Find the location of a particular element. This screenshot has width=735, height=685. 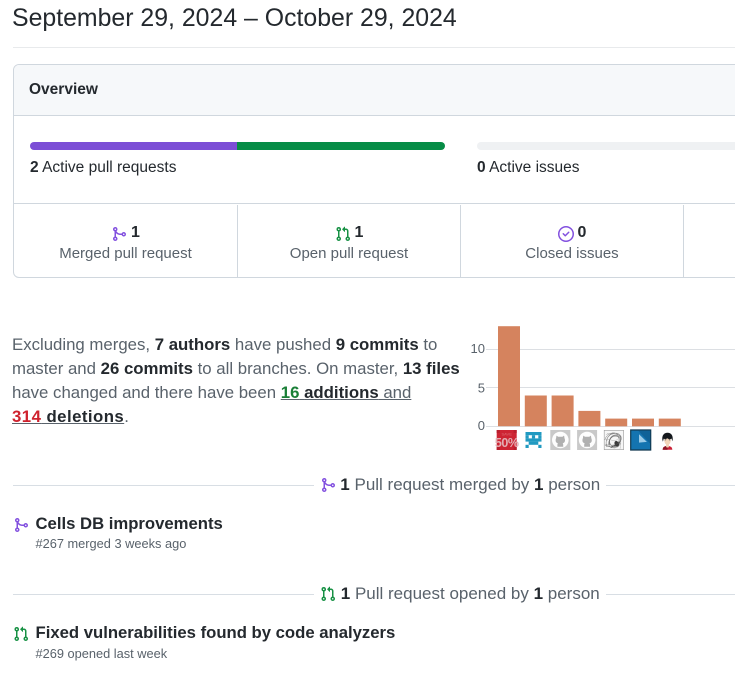

svg-text: 0 is located at coordinates (481, 425).